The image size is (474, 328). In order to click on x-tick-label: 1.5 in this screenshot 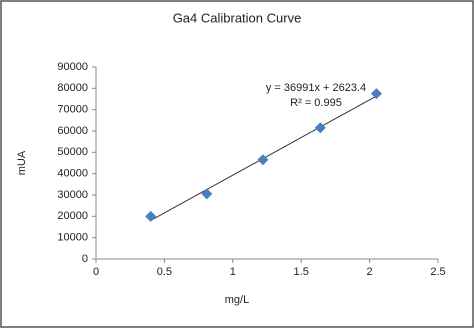, I will do `click(301, 272)`.